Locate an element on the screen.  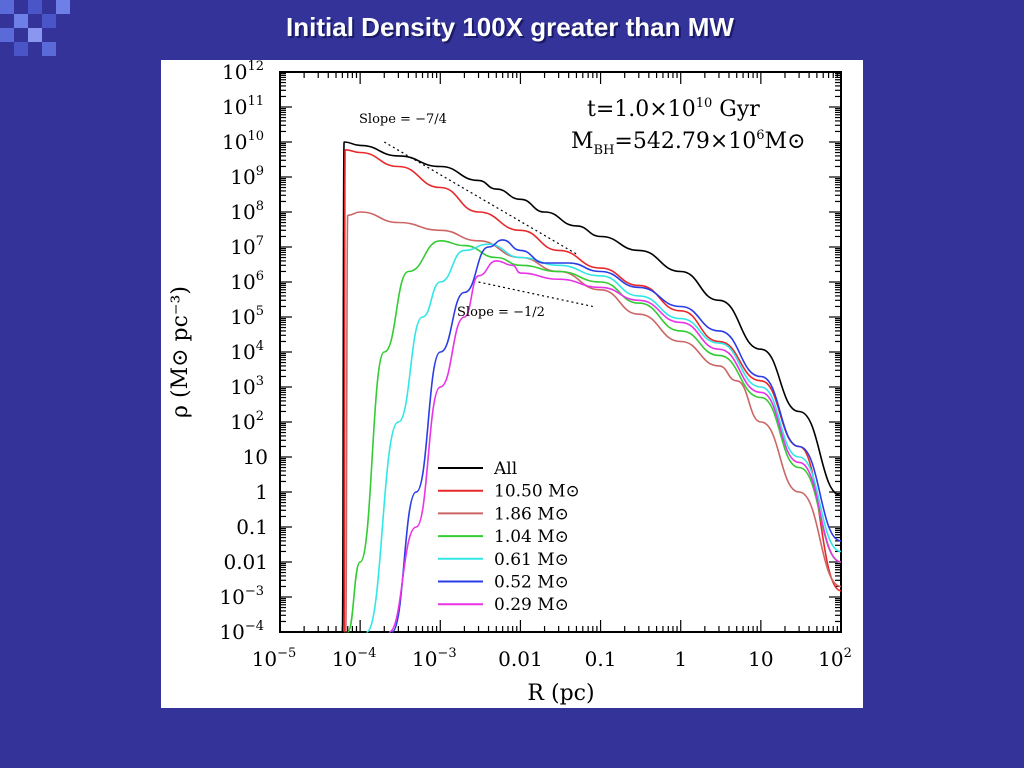
time-annotation: t=1.0×1010 Gyr is located at coordinates (673, 109).